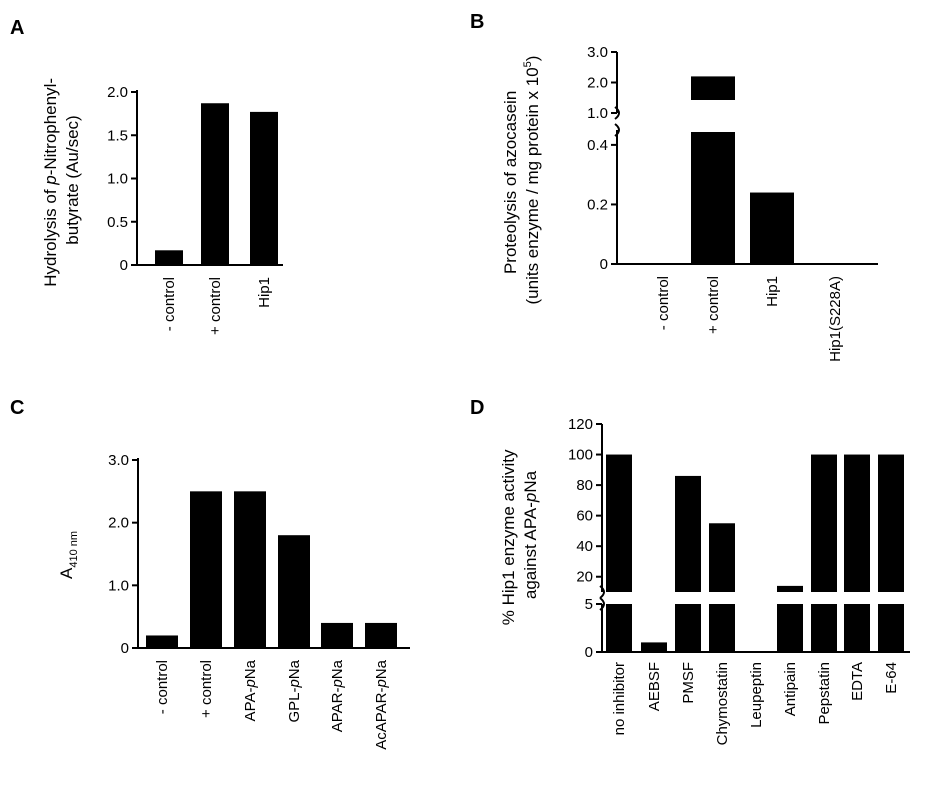  I want to click on bar-chymostatin-lower, so click(722, 628).